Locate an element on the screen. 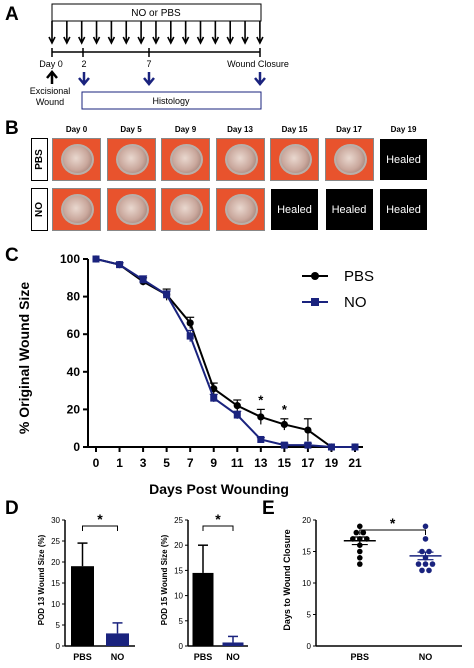 Image resolution: width=474 pixels, height=668 pixels. y-axis-label: Days to Wound Closure is located at coordinates (287, 579).